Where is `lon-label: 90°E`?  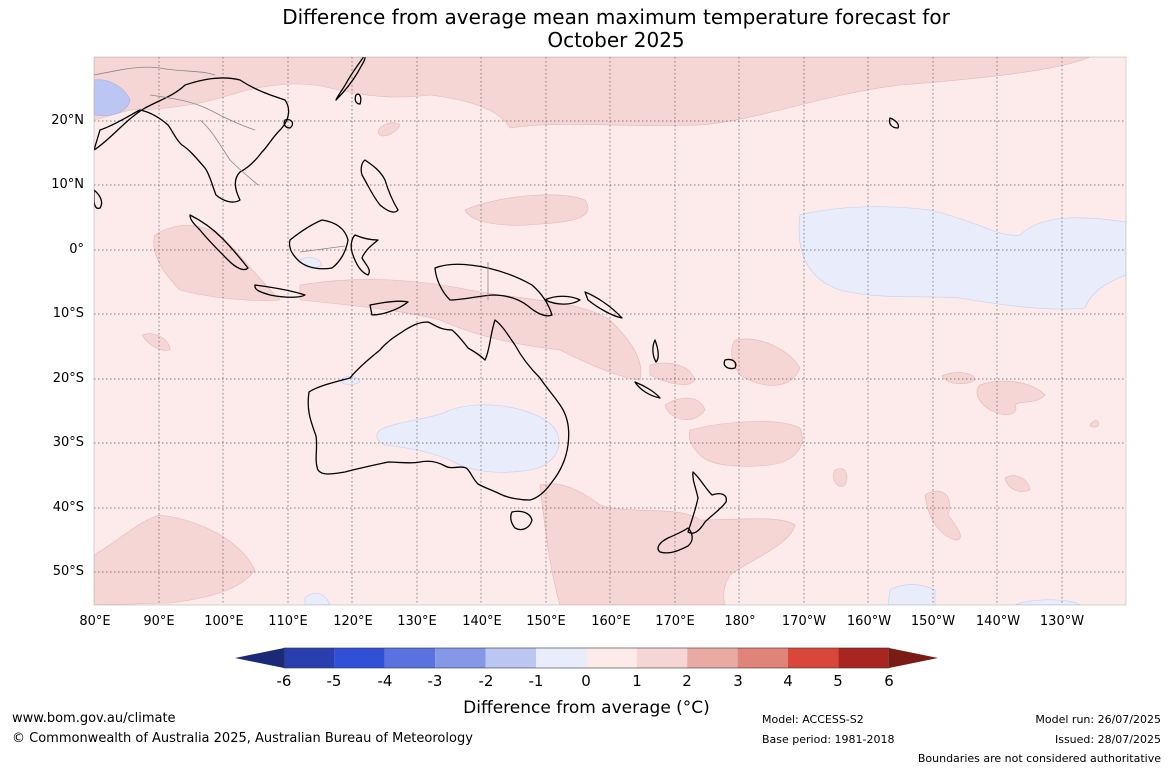 lon-label: 90°E is located at coordinates (159, 621).